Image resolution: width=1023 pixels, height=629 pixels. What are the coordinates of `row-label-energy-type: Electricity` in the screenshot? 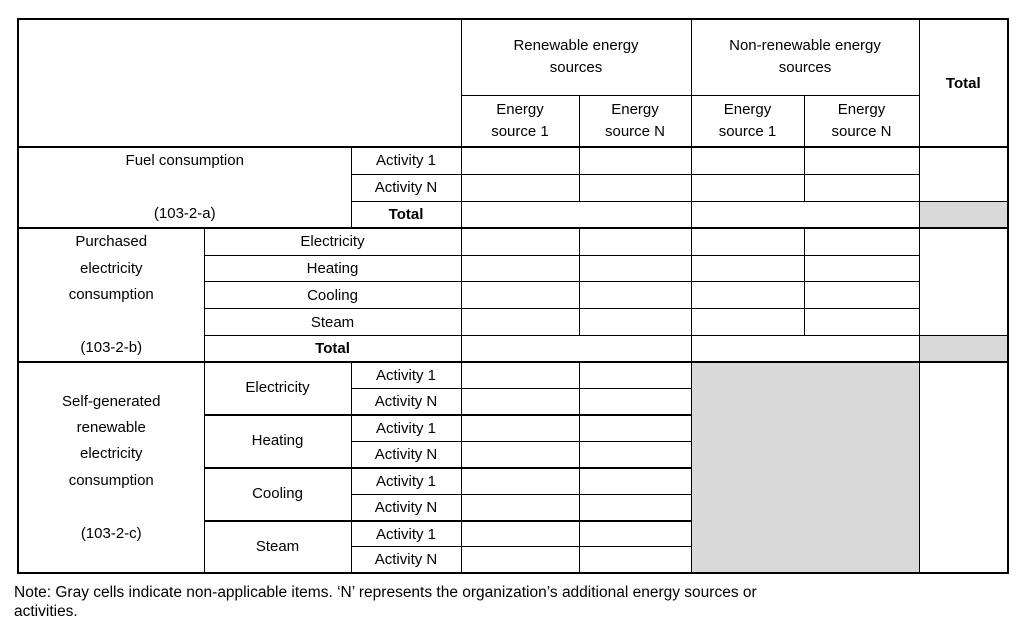 It's located at (332, 241).